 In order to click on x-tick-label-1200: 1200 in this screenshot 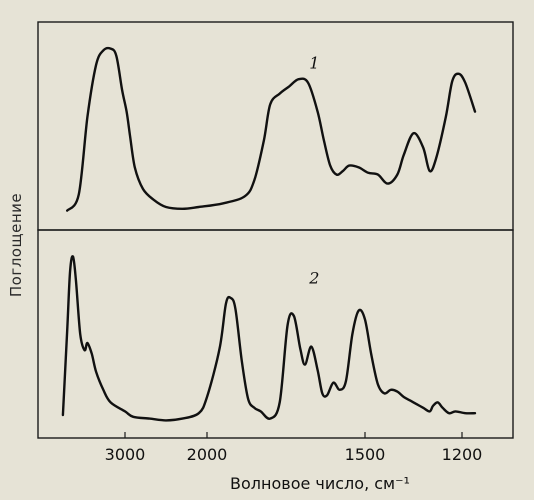, I will do `click(462, 454)`.